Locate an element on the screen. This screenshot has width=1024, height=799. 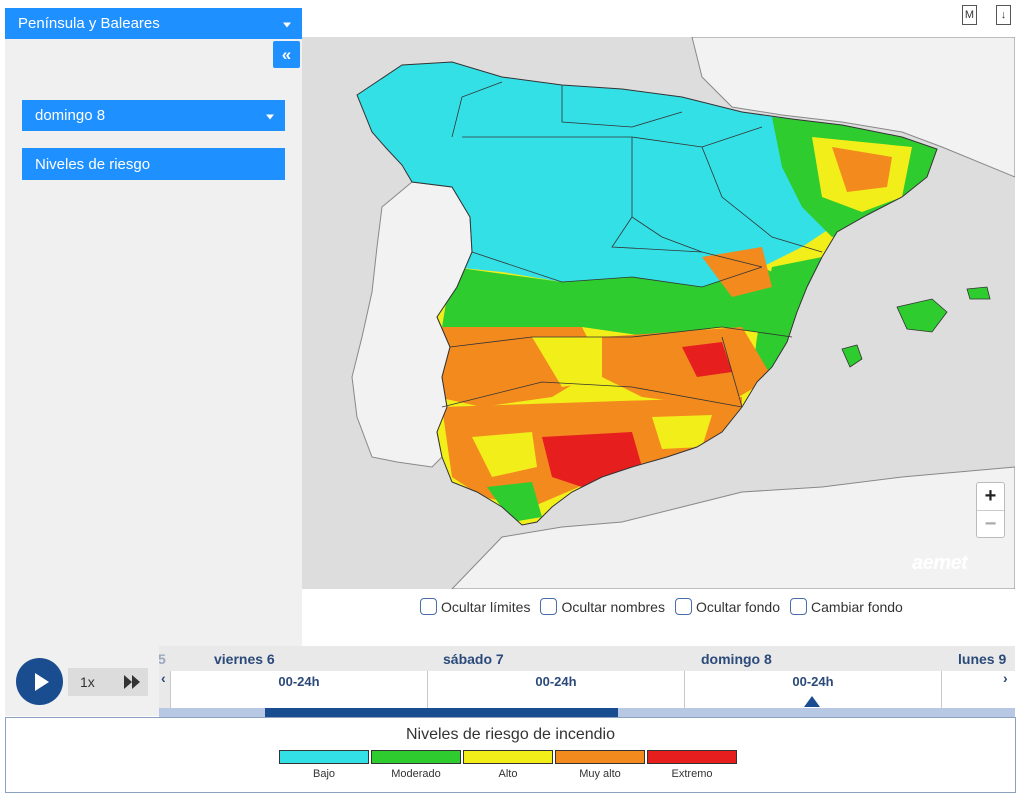
menorca is located at coordinates (978, 293).